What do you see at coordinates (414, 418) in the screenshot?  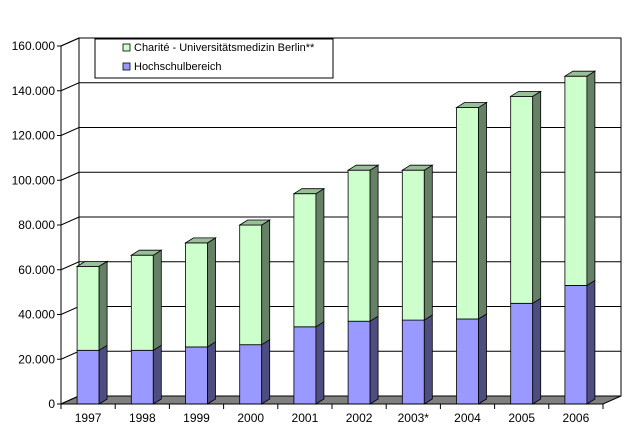 I see `x-tick-label: 2003*` at bounding box center [414, 418].